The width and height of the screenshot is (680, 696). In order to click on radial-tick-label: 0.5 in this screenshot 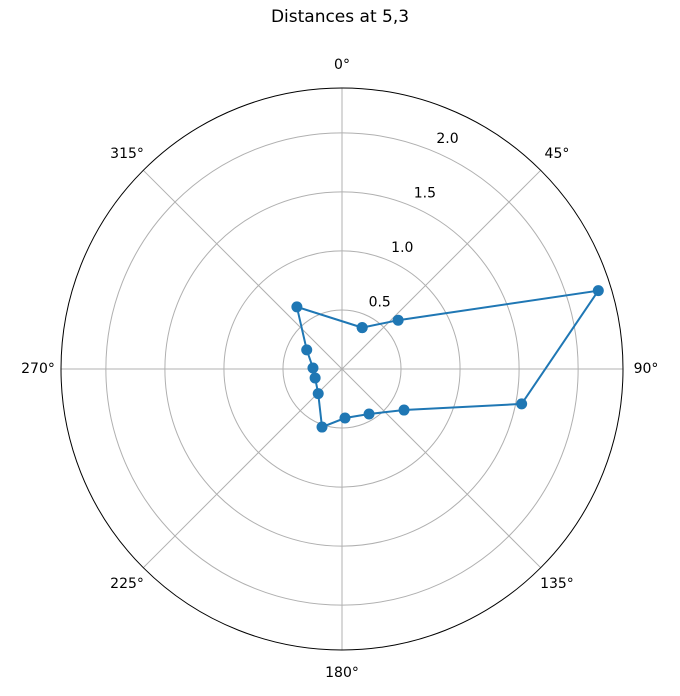, I will do `click(380, 302)`.